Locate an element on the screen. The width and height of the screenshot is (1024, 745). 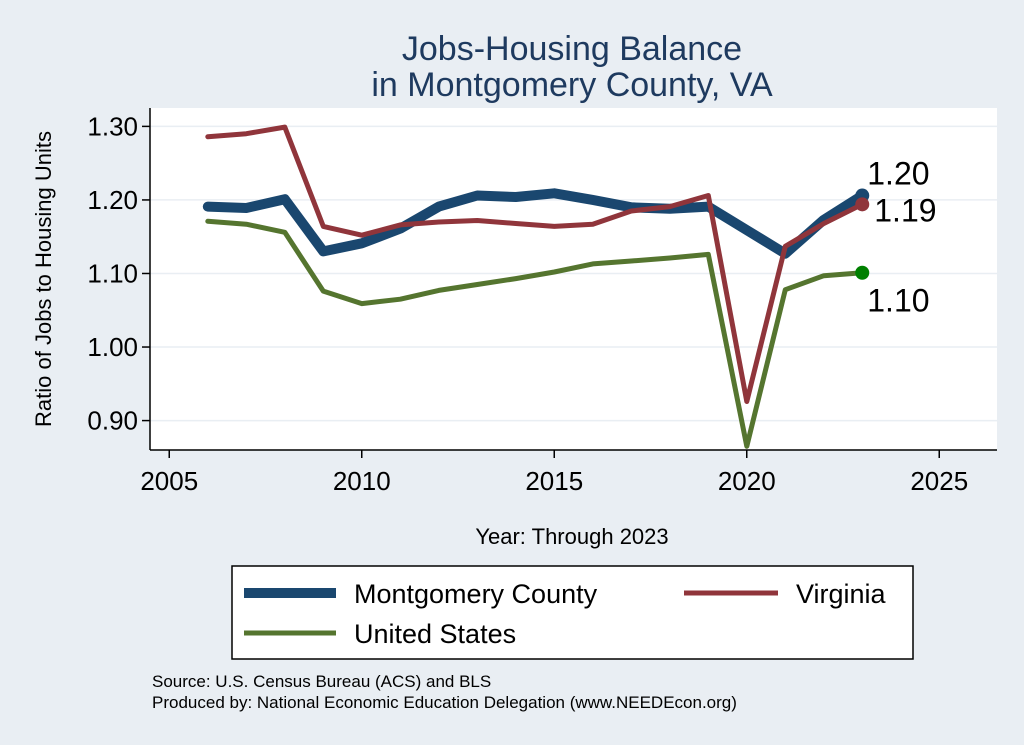
legend-box is located at coordinates (572, 612).